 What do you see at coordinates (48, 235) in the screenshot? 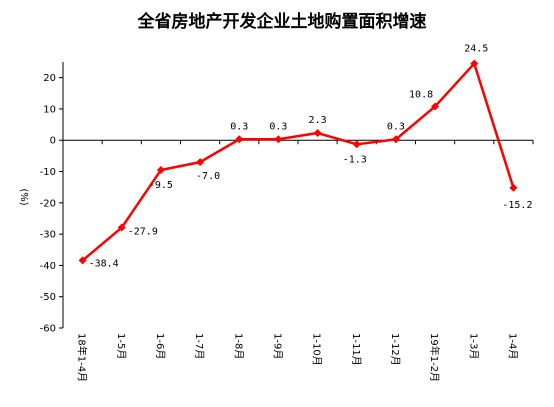
I see `y-tick-label: -30` at bounding box center [48, 235].